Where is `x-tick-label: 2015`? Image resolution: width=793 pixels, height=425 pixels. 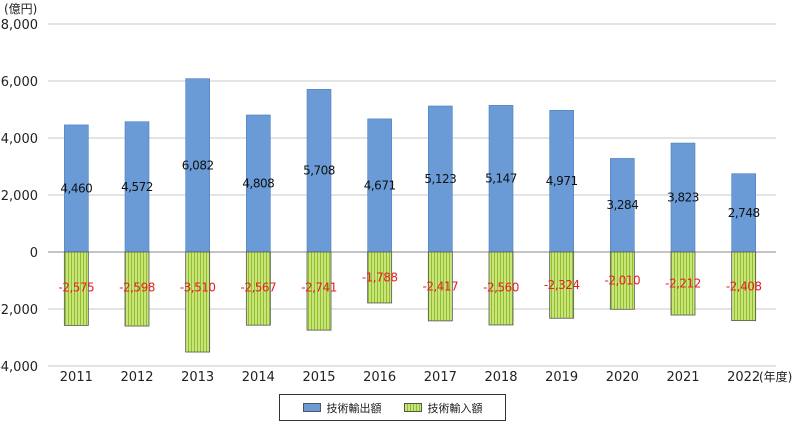
x-tick-label: 2015 is located at coordinates (318, 377).